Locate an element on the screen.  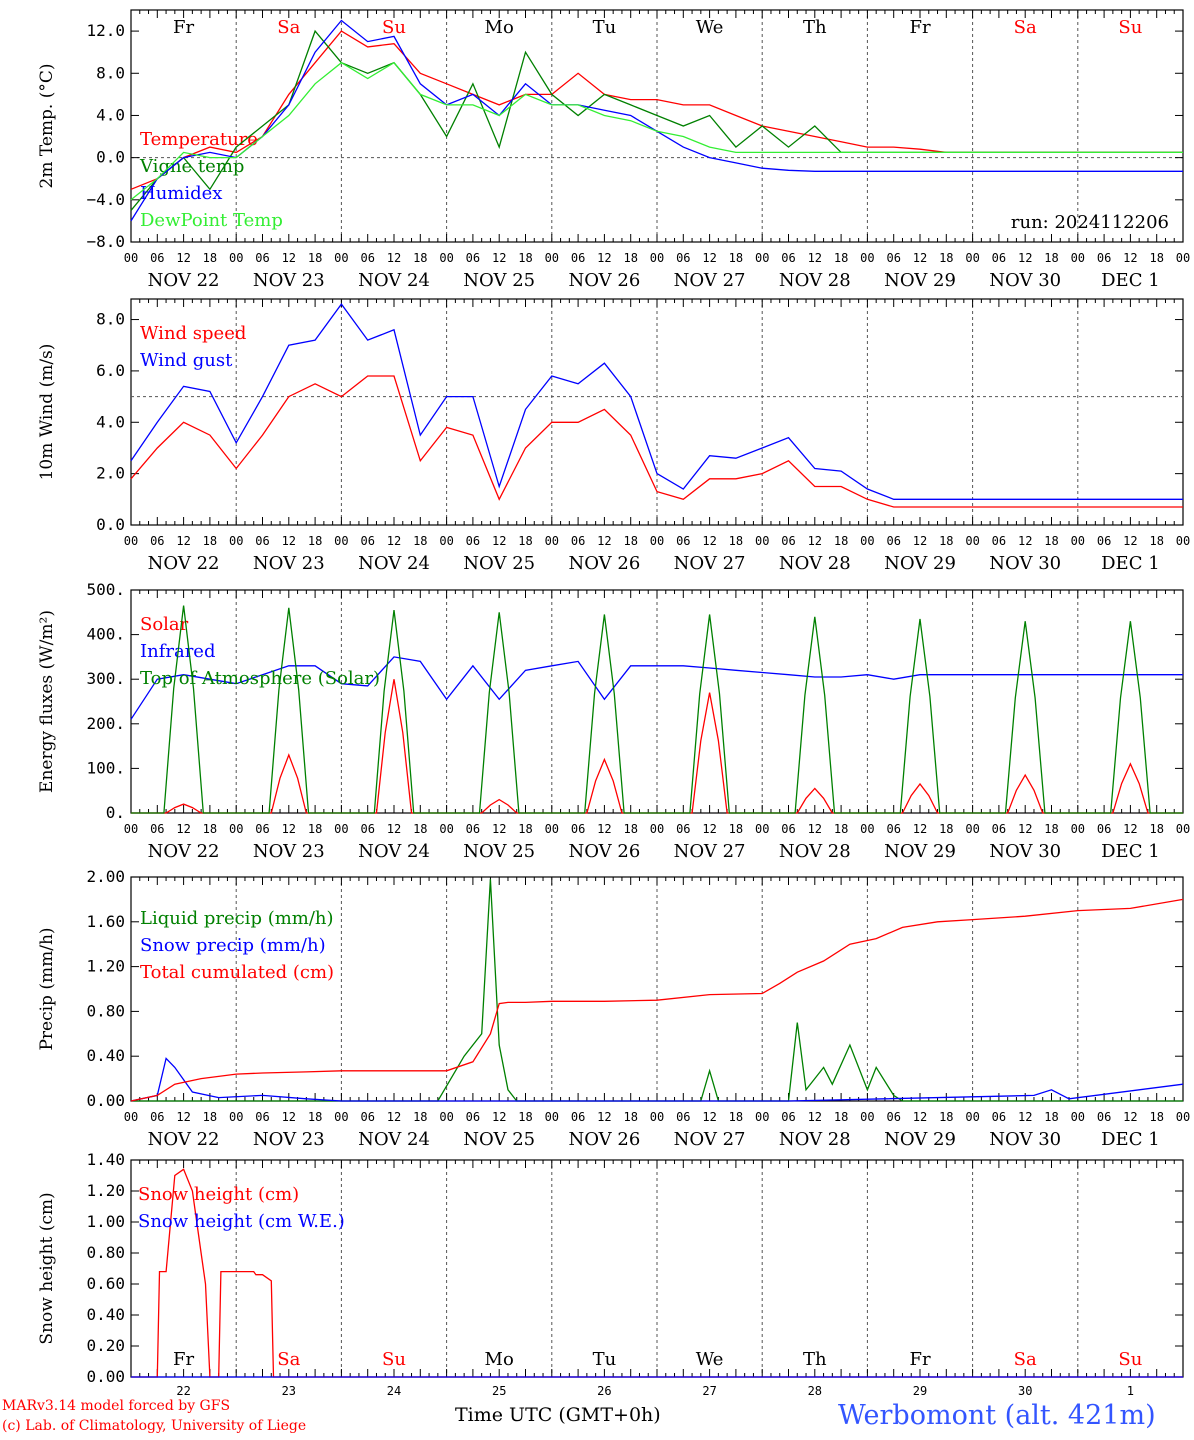
legend-entry: Liquid precip (mm/h) is located at coordinates (237, 918).